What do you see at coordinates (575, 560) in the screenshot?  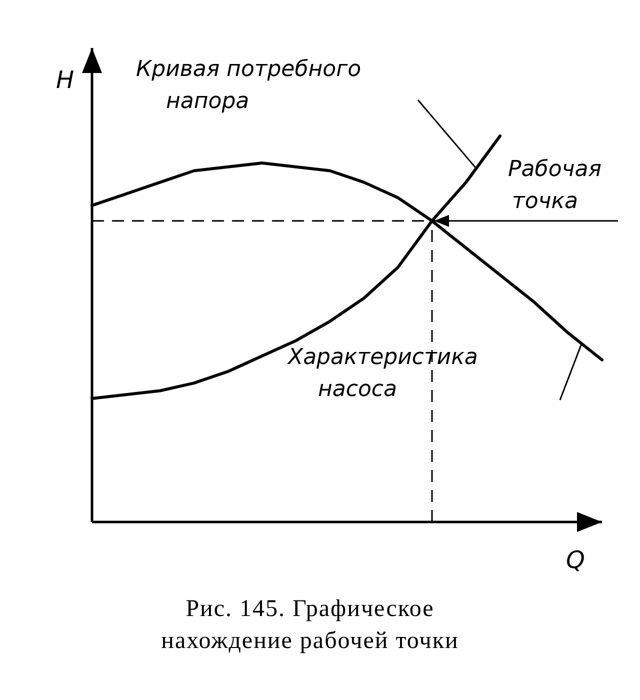 I see `x-axis-title: Q` at bounding box center [575, 560].